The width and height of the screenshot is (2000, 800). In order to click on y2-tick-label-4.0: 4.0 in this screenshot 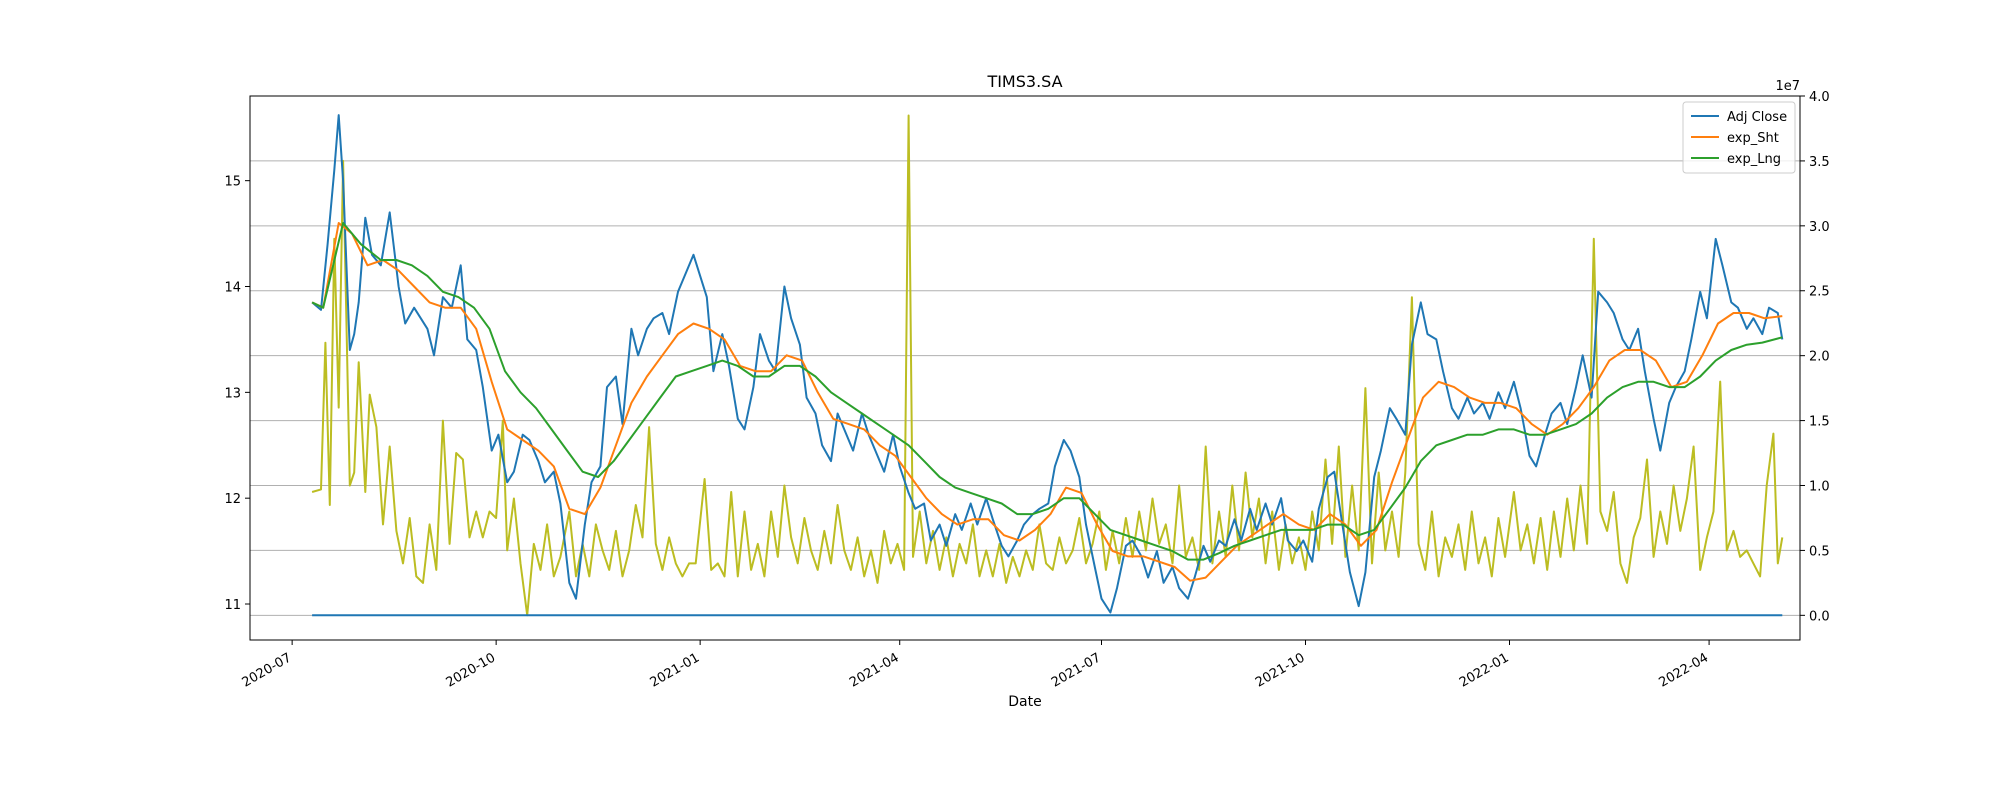, I will do `click(1819, 97)`.